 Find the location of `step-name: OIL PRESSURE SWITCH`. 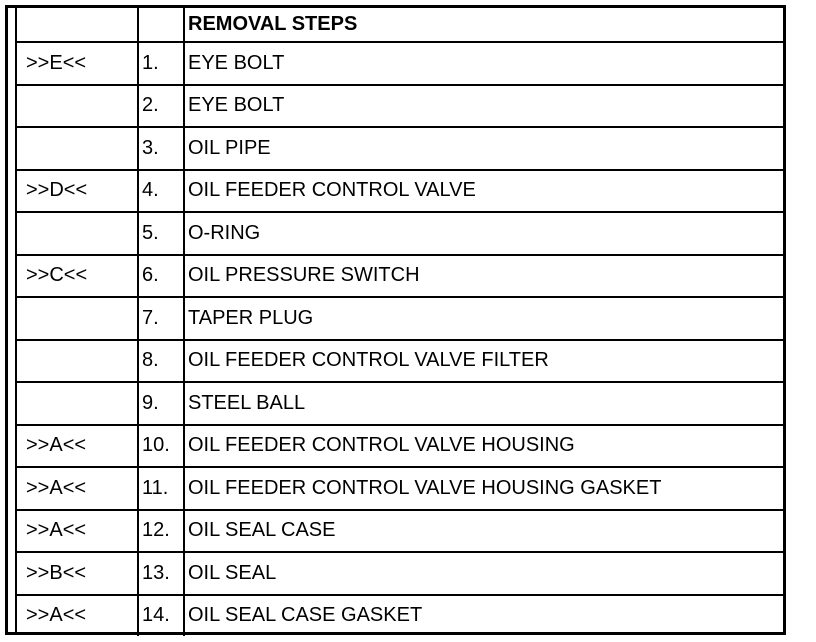

step-name: OIL PRESSURE SWITCH is located at coordinates (483, 275).